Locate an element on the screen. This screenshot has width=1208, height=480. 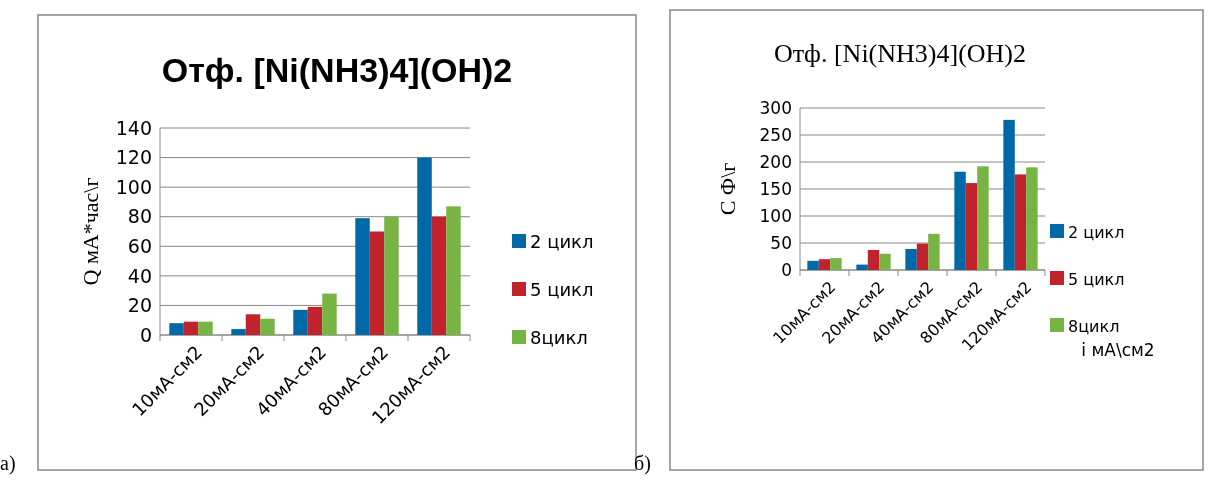
y-tick-label: 40 is located at coordinates (139, 275).